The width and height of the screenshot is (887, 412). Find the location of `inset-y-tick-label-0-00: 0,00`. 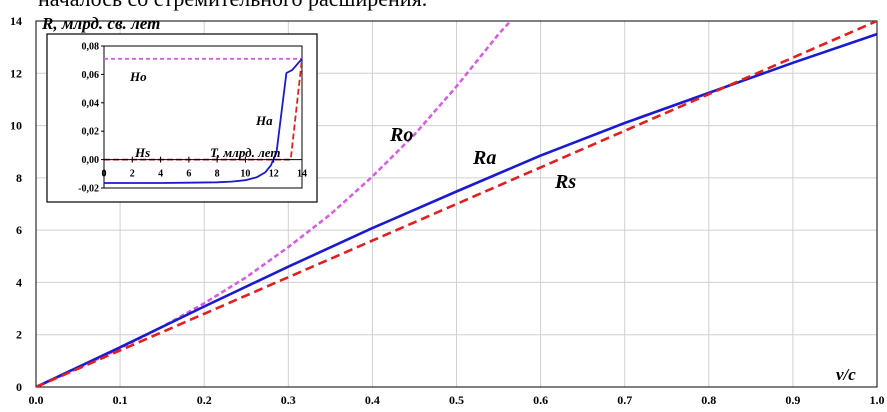

inset-y-tick-label-0-00: 0,00 is located at coordinates (91, 160).